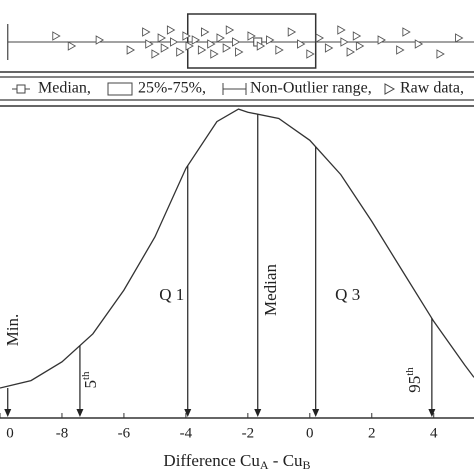  What do you see at coordinates (434, 433) in the screenshot?
I see `x-tick-label: 4` at bounding box center [434, 433].